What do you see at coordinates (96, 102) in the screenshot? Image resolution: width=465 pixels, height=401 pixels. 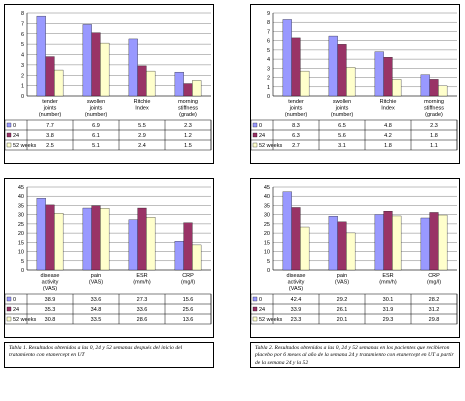 I see `x-tick-label: swollen` at bounding box center [96, 102].